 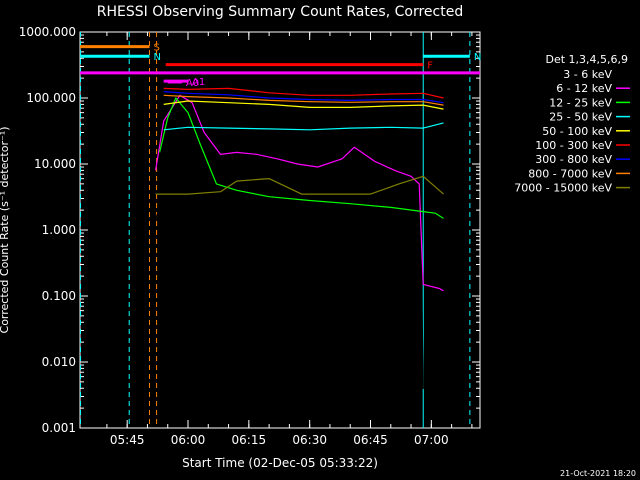 I want to click on legend-title: Det 1,3,4,5,6,9, so click(x=586, y=59).